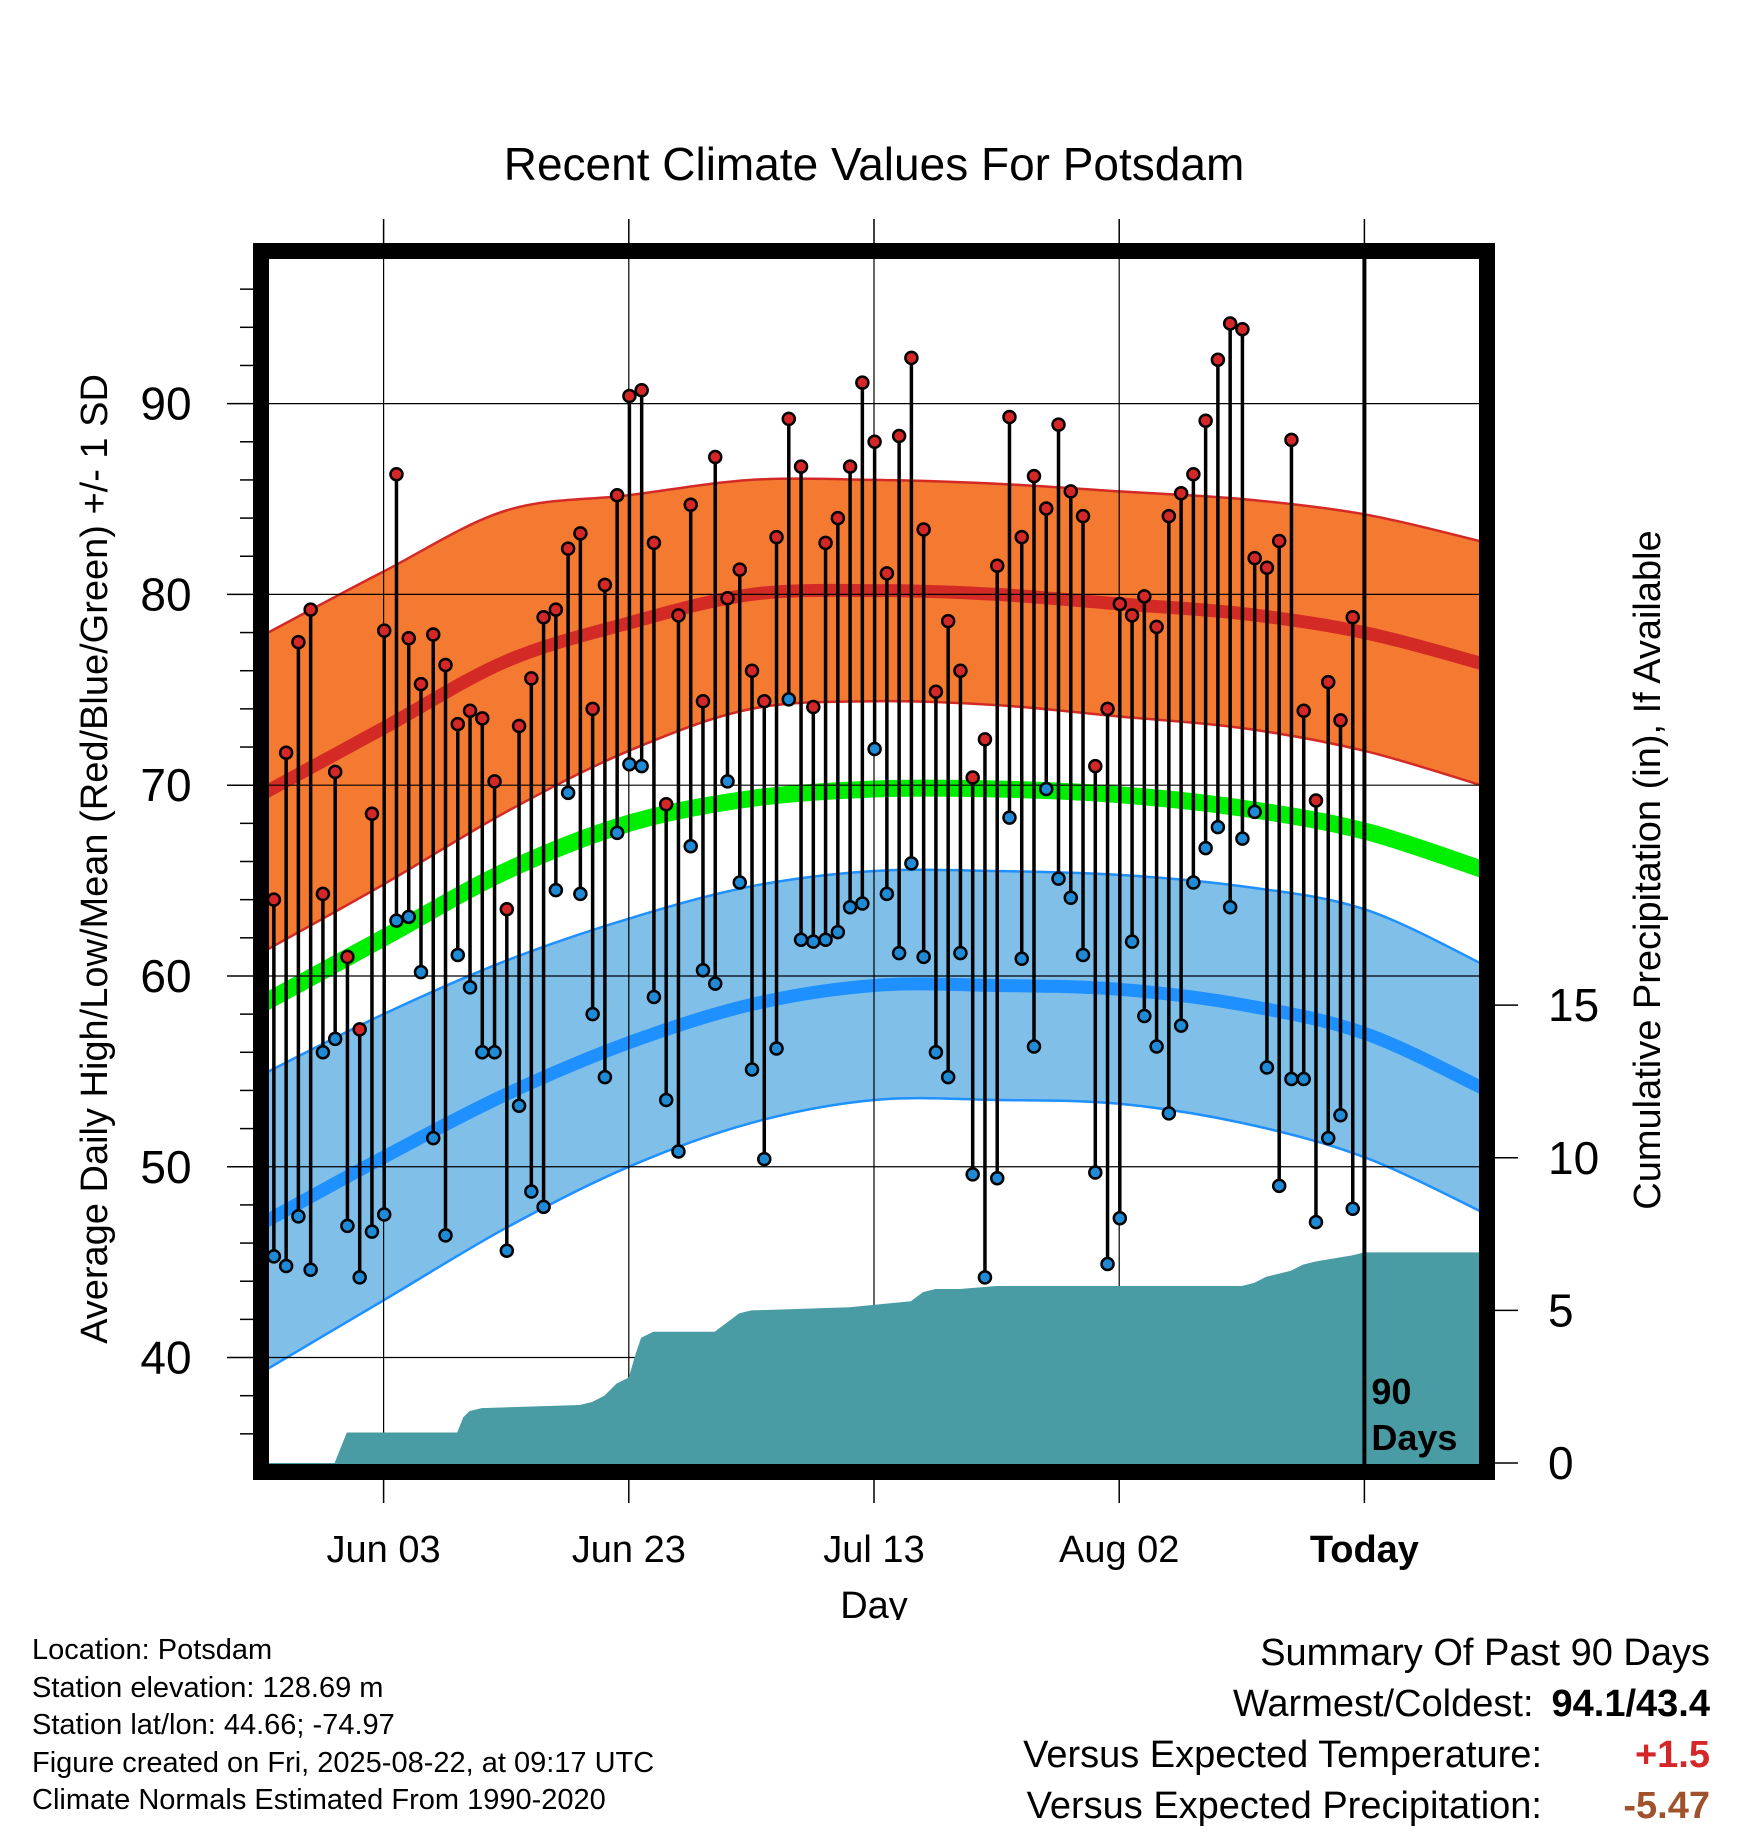 The height and width of the screenshot is (1832, 1748). I want to click on location-text: Location: Potsdam, so click(152, 1650).